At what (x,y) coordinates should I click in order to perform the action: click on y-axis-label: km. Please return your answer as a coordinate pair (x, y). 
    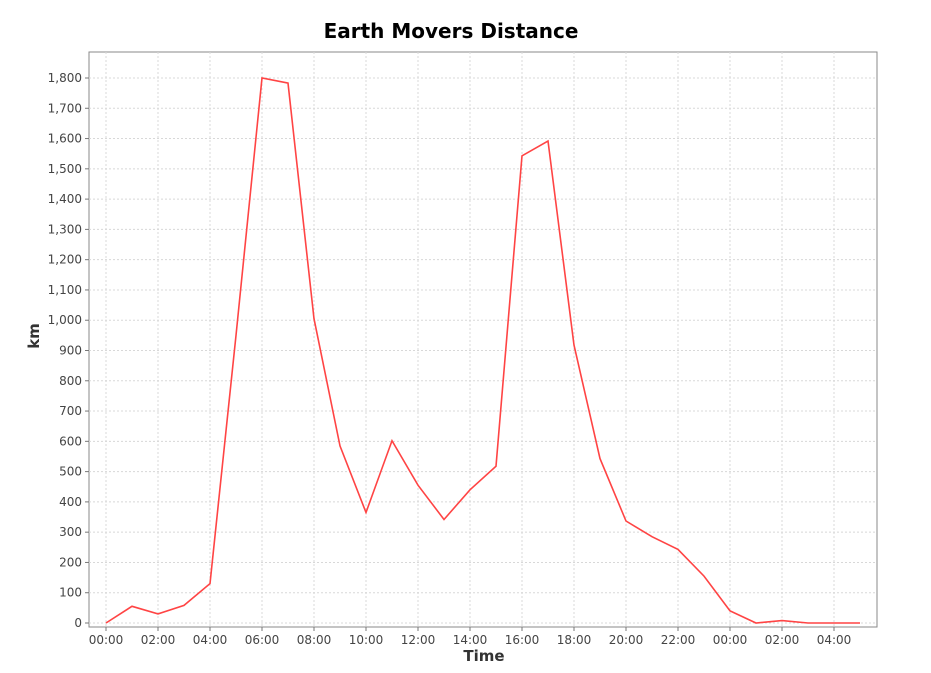
    Looking at the image, I should click on (34, 336).